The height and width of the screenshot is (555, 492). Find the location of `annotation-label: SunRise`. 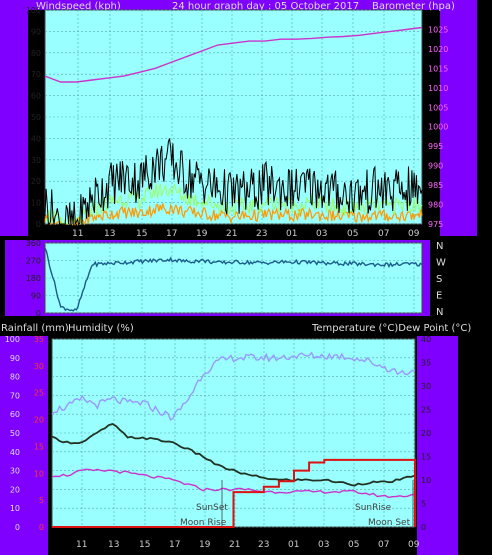

annotation-label: SunRise is located at coordinates (373, 508).